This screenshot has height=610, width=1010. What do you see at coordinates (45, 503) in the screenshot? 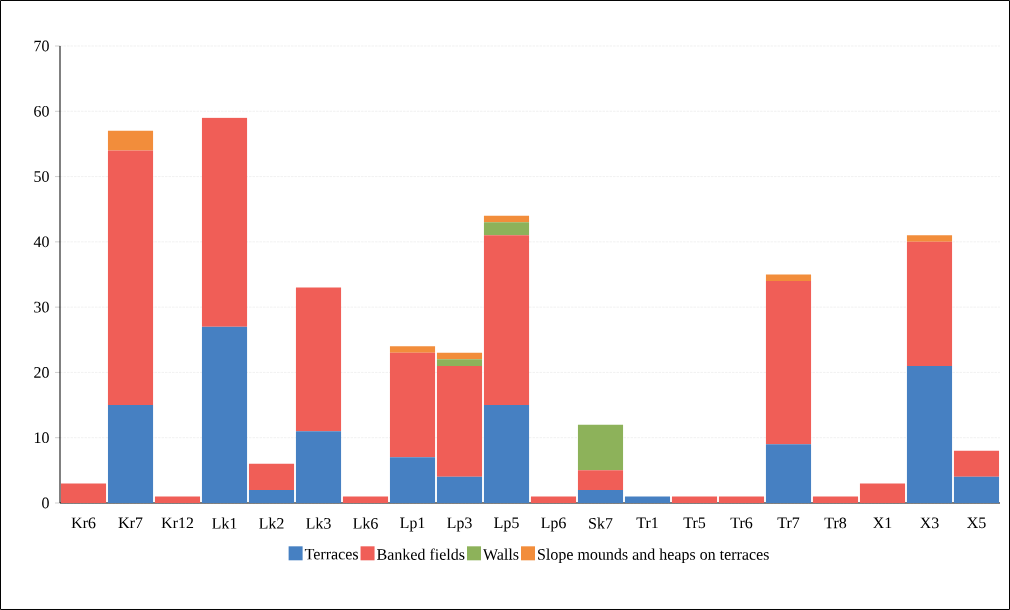
I see `y-tick-label: 0` at bounding box center [45, 503].